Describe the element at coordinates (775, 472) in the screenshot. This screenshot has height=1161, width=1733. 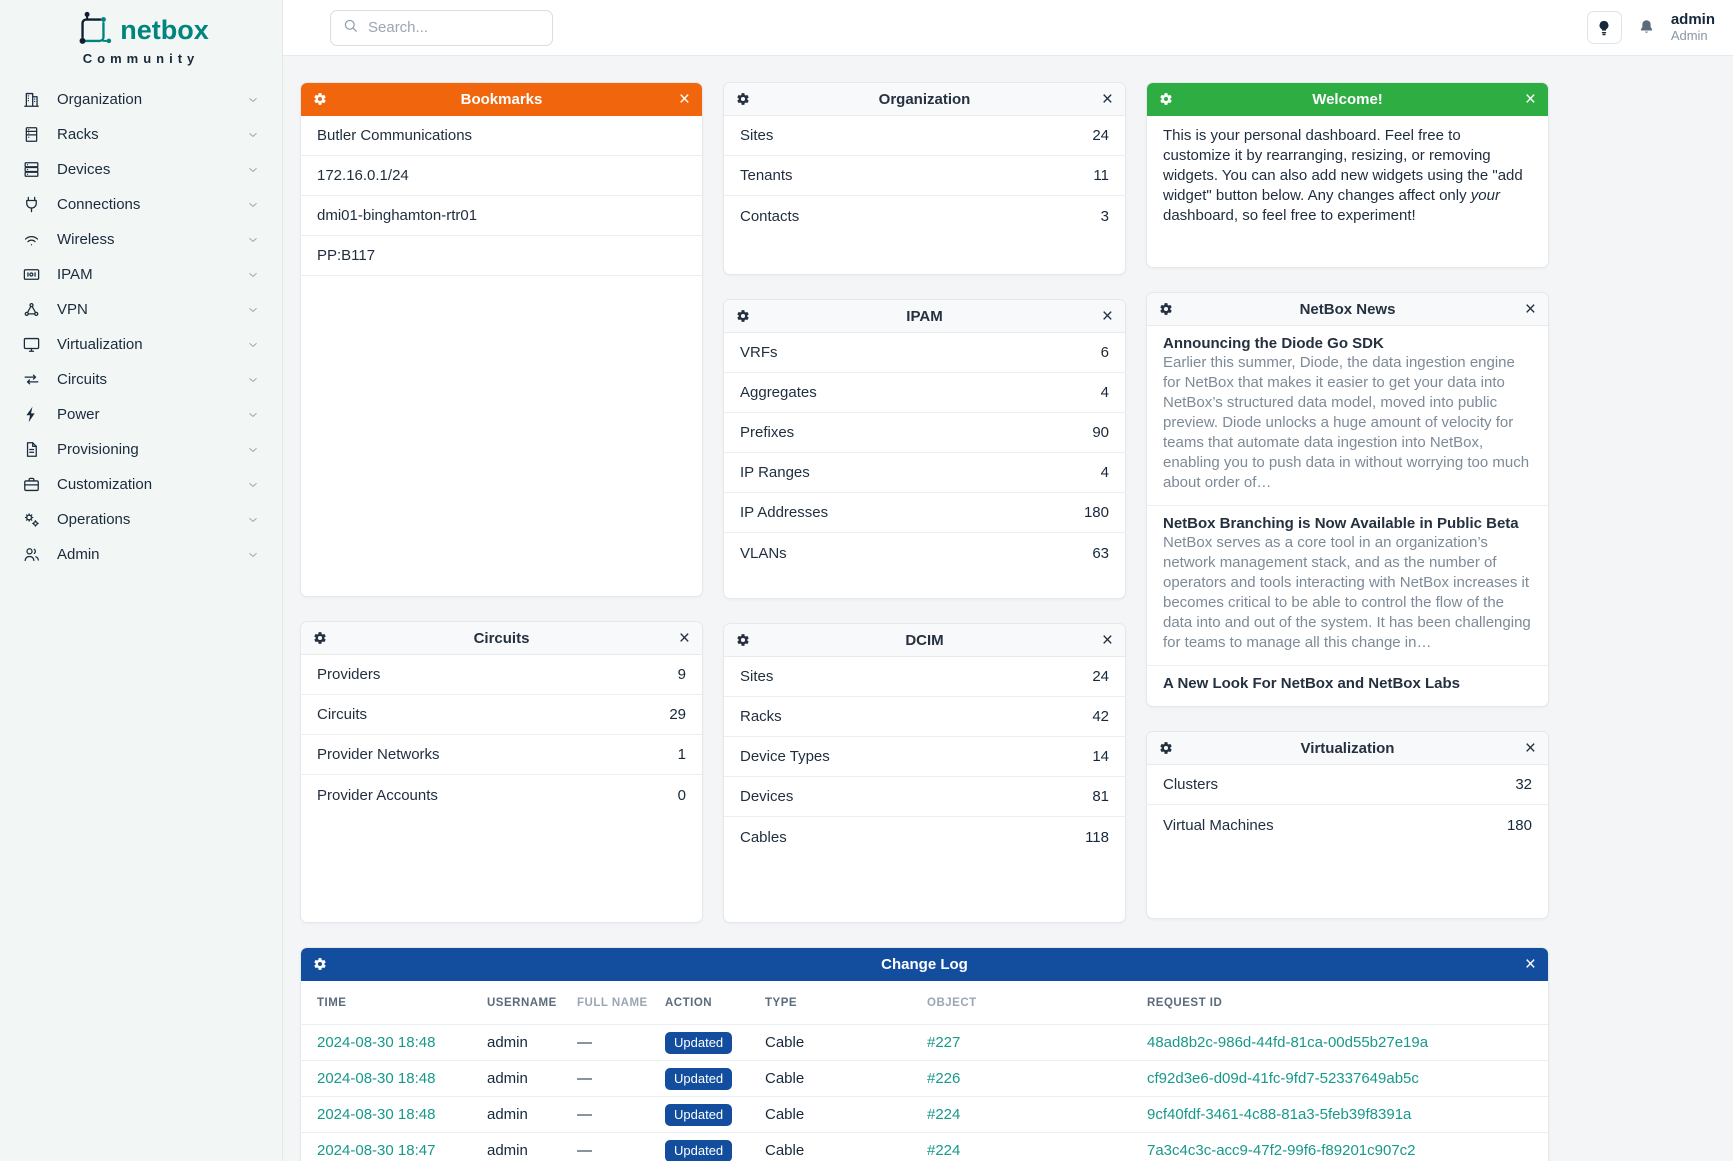
I see `stat-label: IP Ranges` at that location.